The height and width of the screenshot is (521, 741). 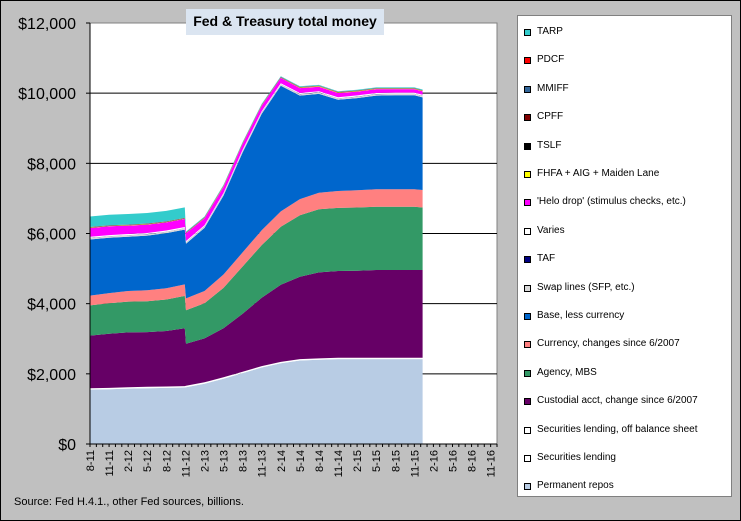 What do you see at coordinates (377, 461) in the screenshot?
I see `x-tick-label: 5-15` at bounding box center [377, 461].